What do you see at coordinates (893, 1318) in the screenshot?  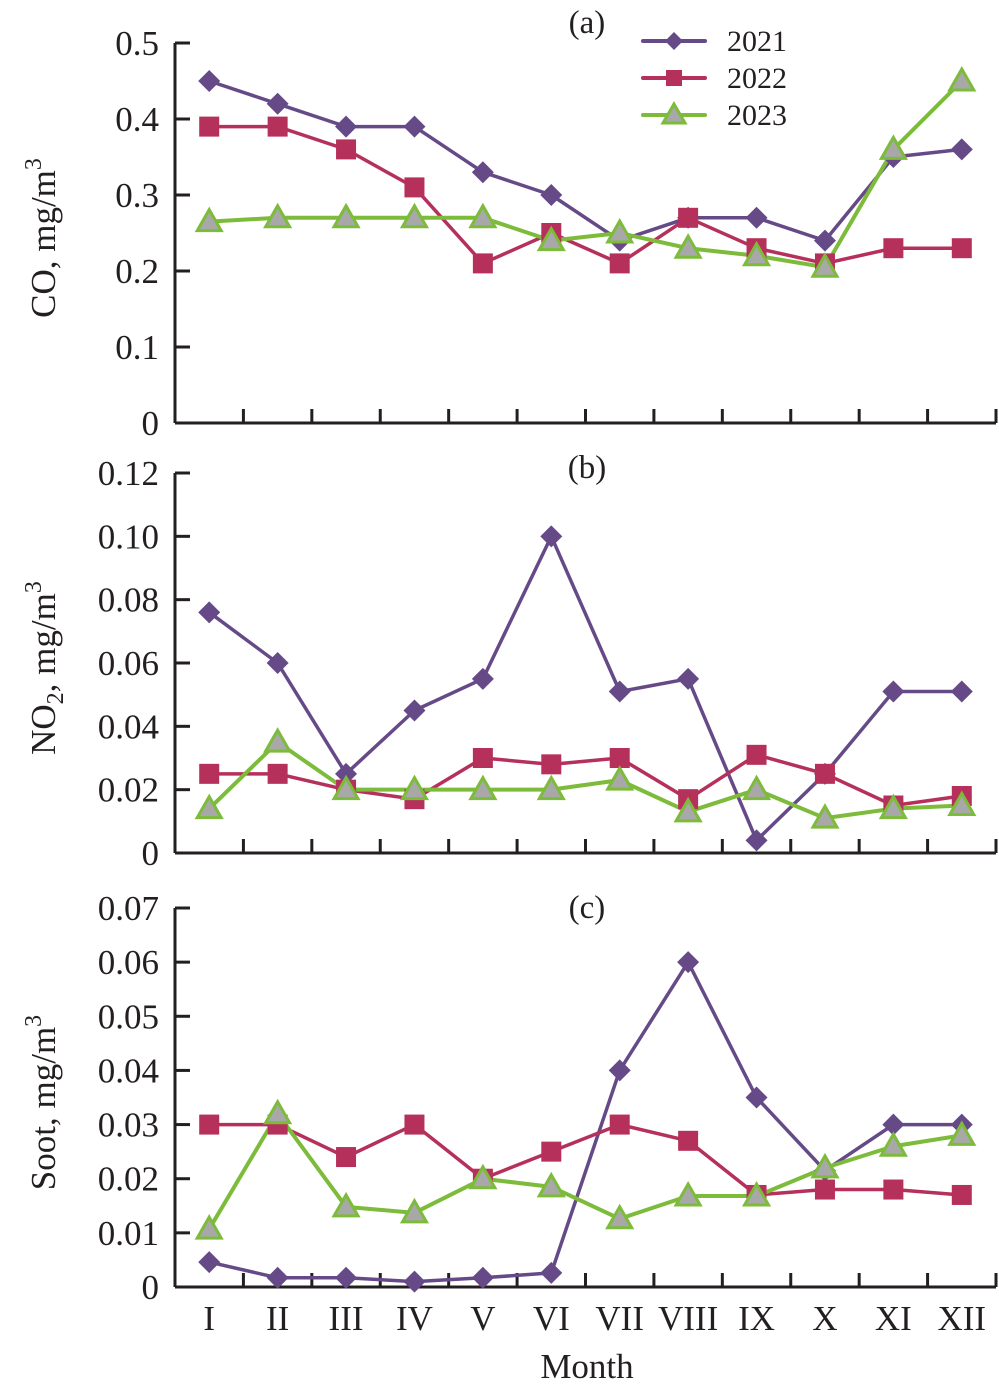 I see `x-tick-label: XI` at bounding box center [893, 1318].